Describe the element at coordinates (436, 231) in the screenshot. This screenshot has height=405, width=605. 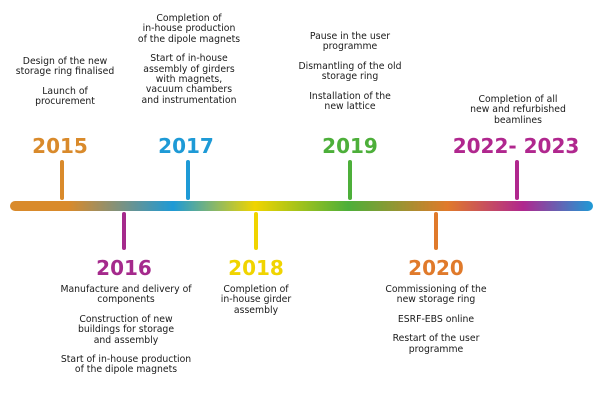
I see `tick-2020` at that location.